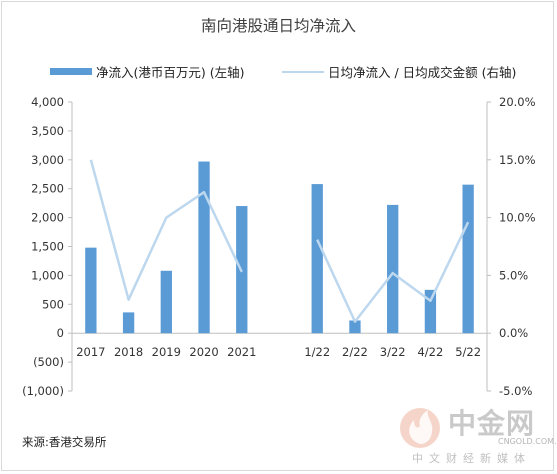 This screenshot has width=557, height=474. What do you see at coordinates (517, 102) in the screenshot?
I see `right-tick-label: 20.0%` at bounding box center [517, 102].